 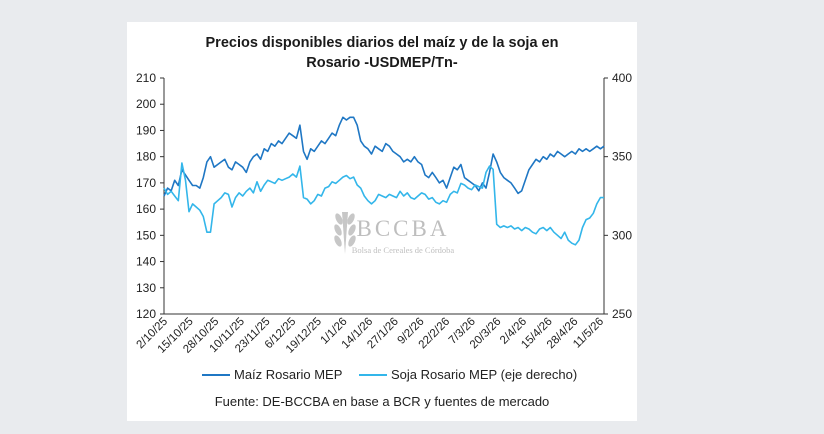 What do you see at coordinates (146, 262) in the screenshot?
I see `left-y-tick-label: 140` at bounding box center [146, 262].